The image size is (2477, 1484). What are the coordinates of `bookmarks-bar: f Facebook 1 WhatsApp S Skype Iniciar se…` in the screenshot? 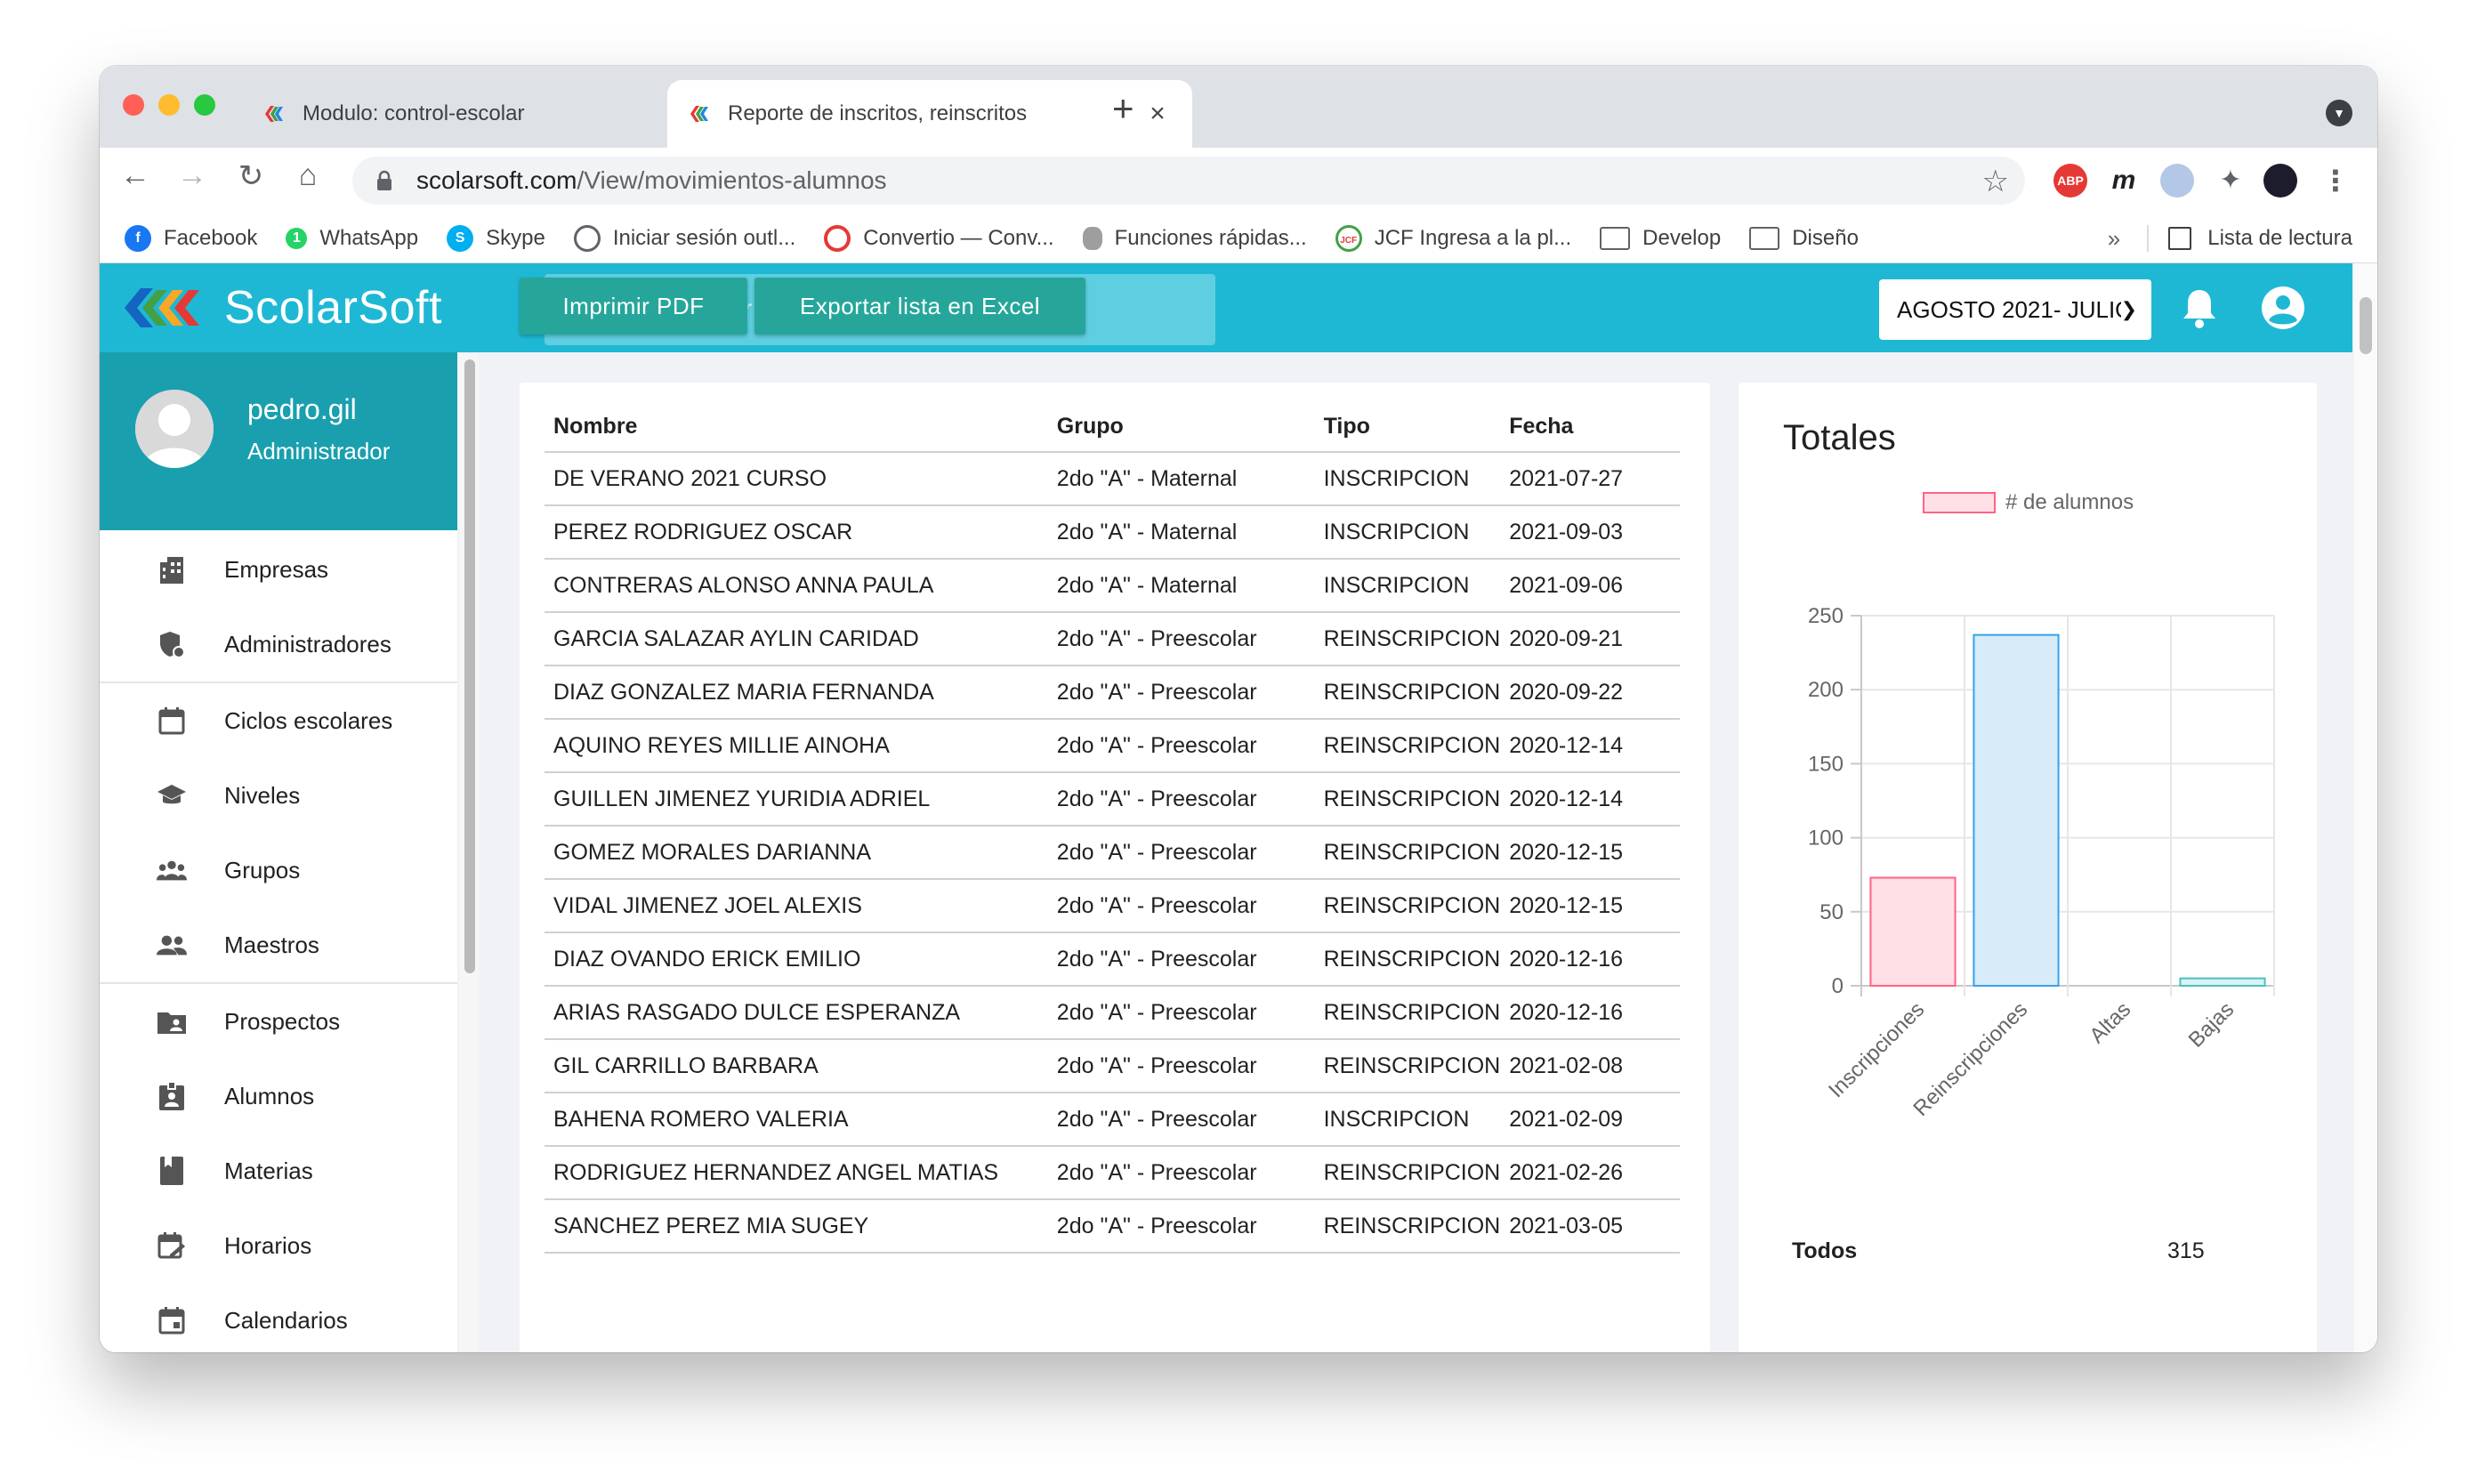 It's located at (1238, 238).